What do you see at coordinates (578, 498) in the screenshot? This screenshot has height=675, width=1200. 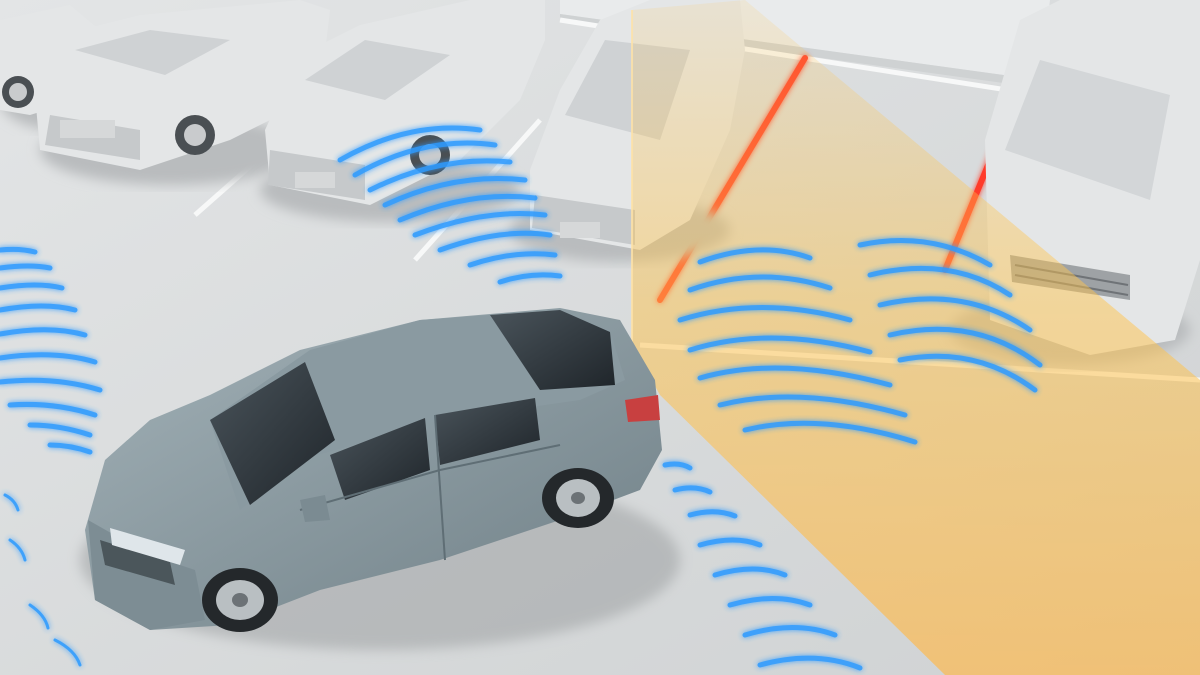 I see `rear-wheel` at bounding box center [578, 498].